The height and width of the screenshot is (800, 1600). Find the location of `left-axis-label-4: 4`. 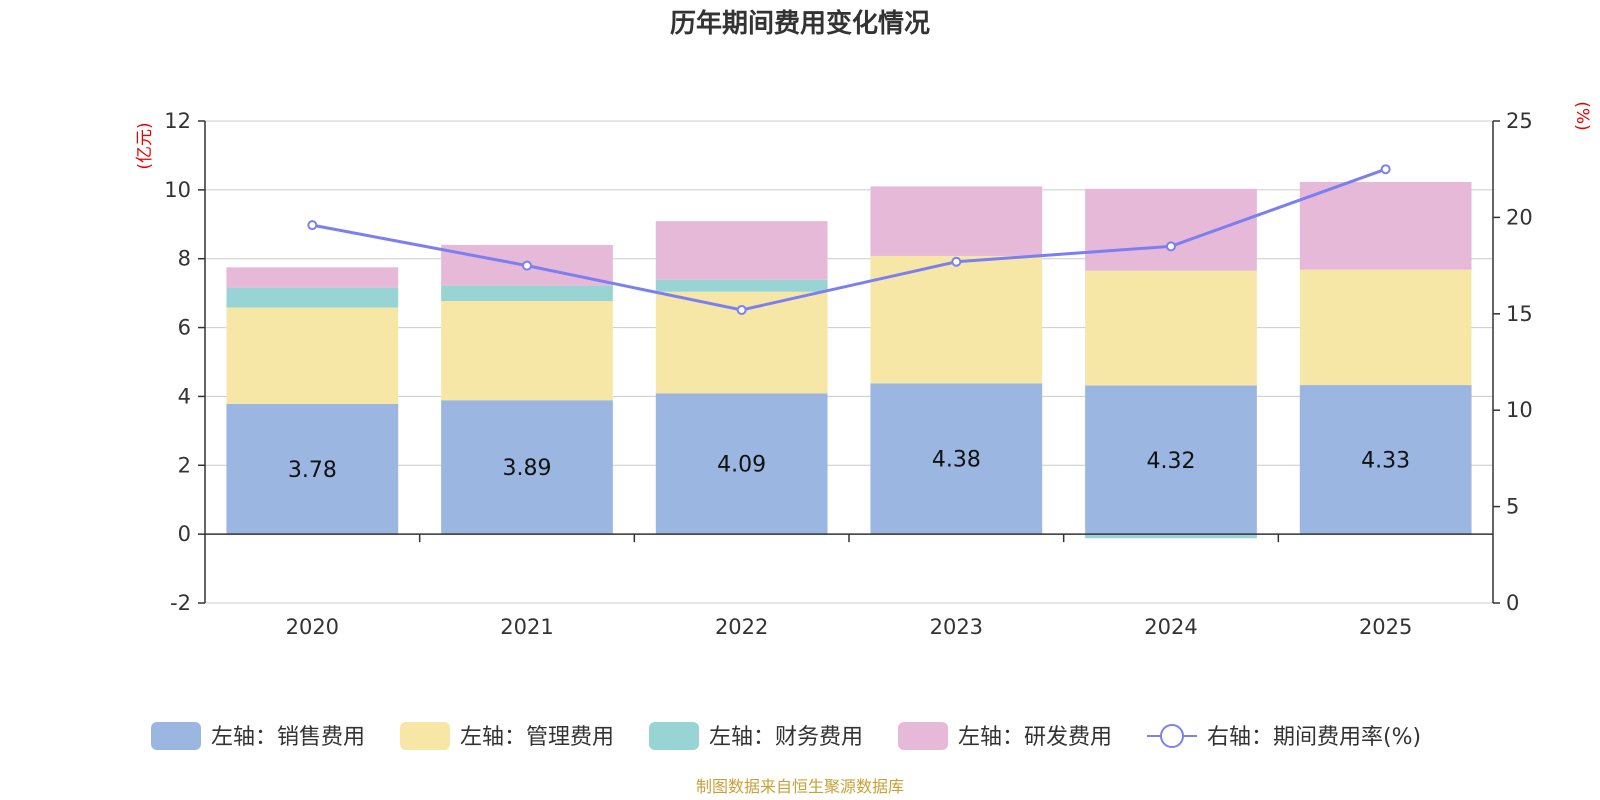

left-axis-label-4: 4 is located at coordinates (184, 396).